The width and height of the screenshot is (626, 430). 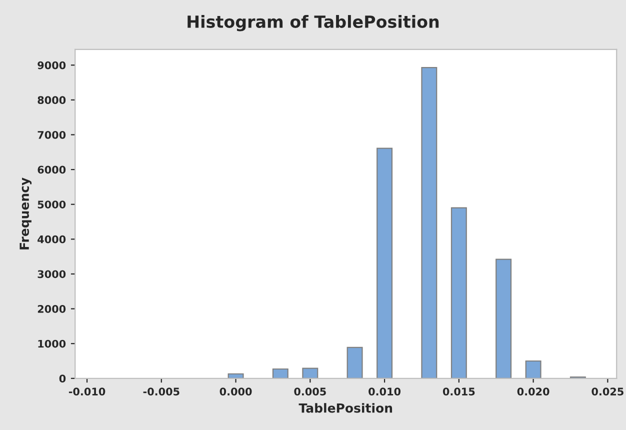 What do you see at coordinates (52, 100) in the screenshot?
I see `y-tick-label: 8000` at bounding box center [52, 100].